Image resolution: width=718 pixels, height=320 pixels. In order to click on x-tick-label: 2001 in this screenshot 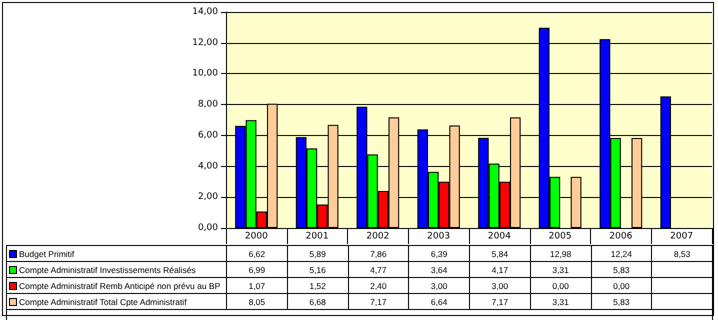, I will do `click(317, 237)`.